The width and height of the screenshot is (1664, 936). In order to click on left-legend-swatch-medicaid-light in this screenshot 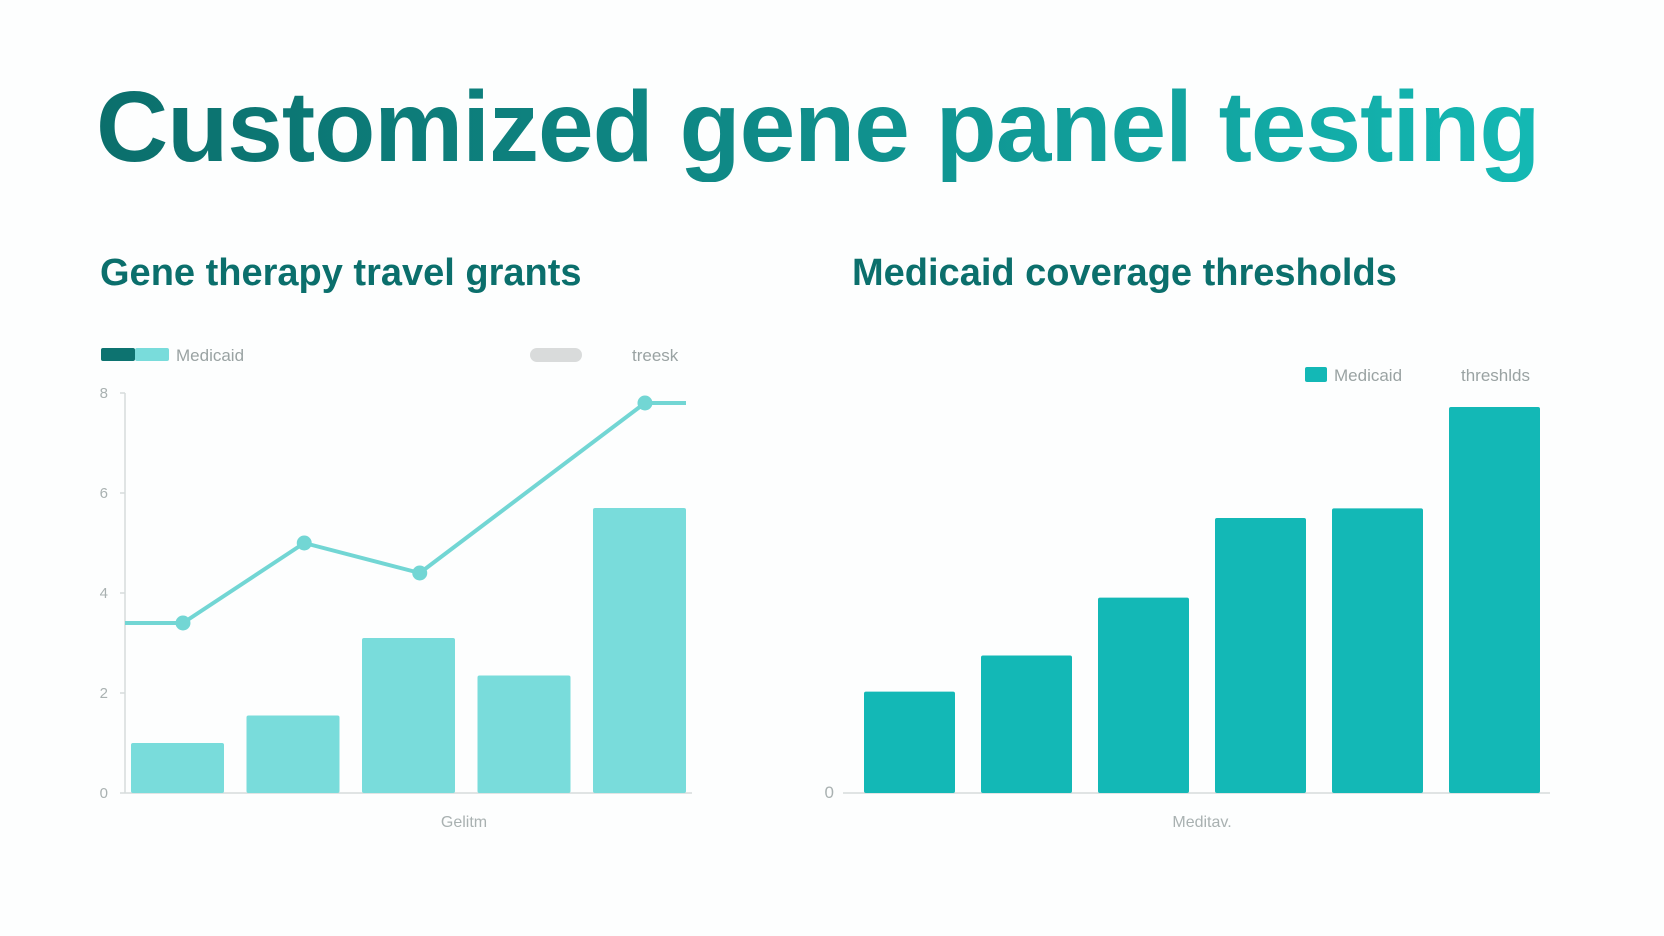, I will do `click(152, 354)`.